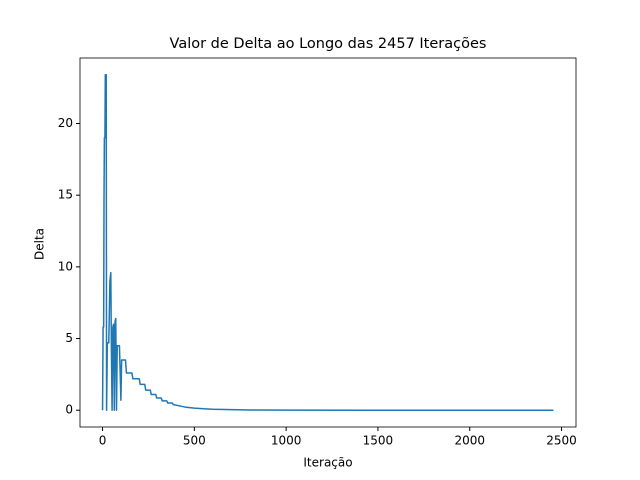 The width and height of the screenshot is (640, 480). I want to click on x-axis-label: Iteração, so click(327, 463).